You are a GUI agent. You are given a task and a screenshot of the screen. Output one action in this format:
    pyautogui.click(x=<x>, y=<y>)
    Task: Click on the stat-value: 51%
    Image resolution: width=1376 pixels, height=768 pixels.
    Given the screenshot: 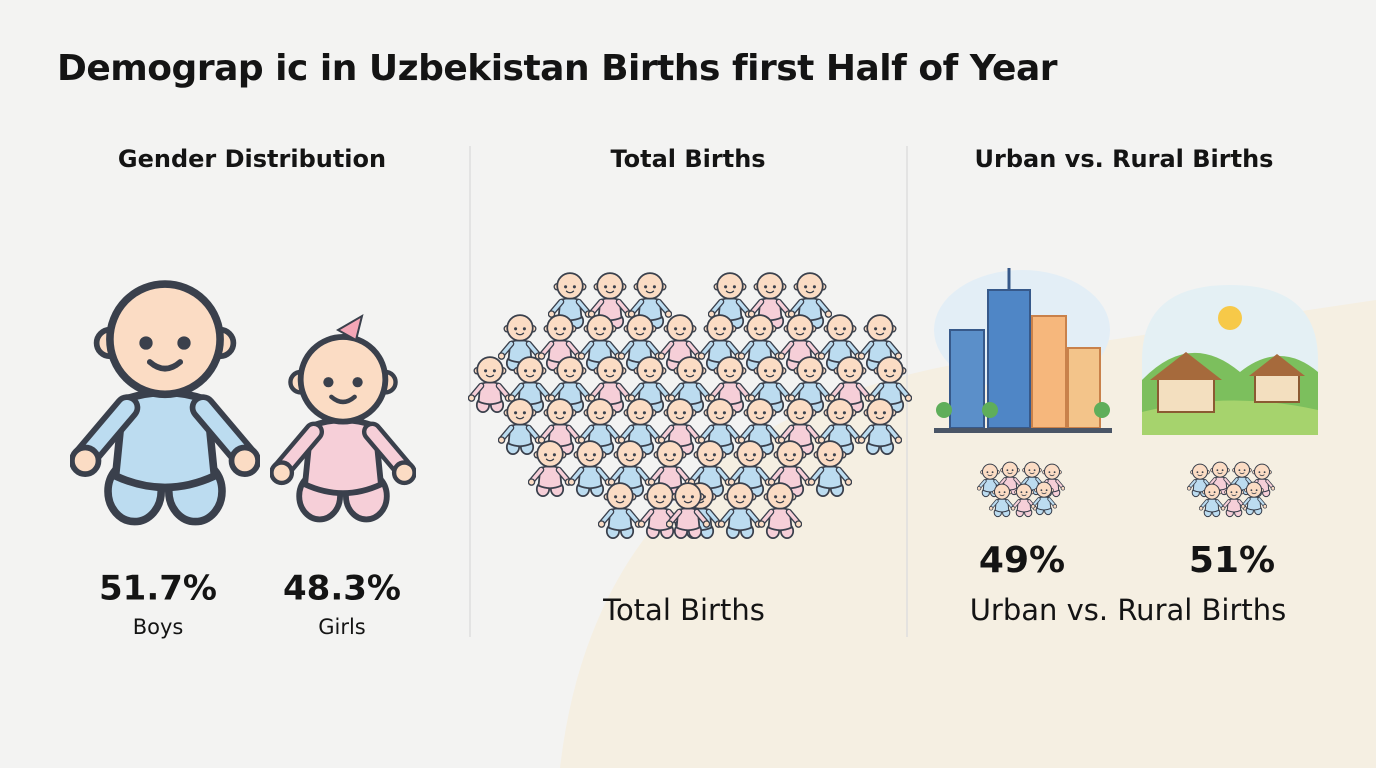 What is the action you would take?
    pyautogui.click(x=1232, y=560)
    